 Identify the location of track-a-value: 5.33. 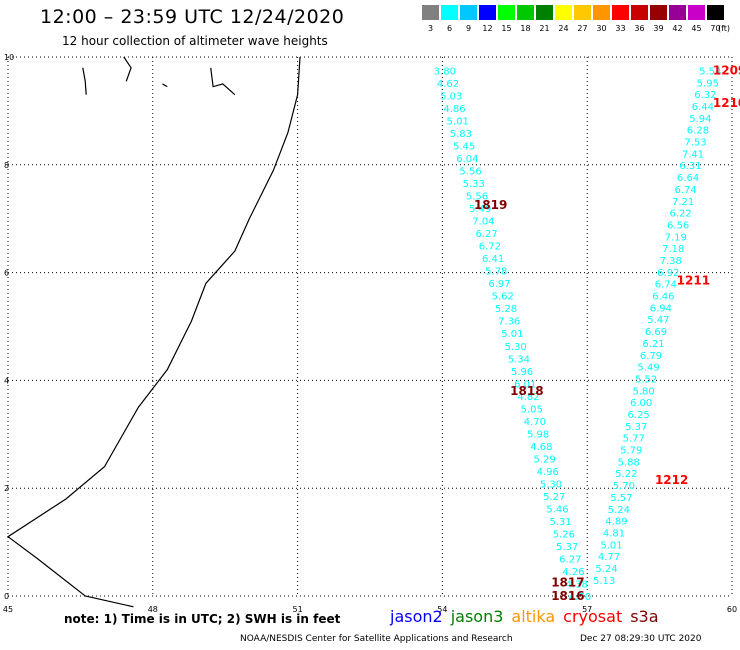
(474, 184).